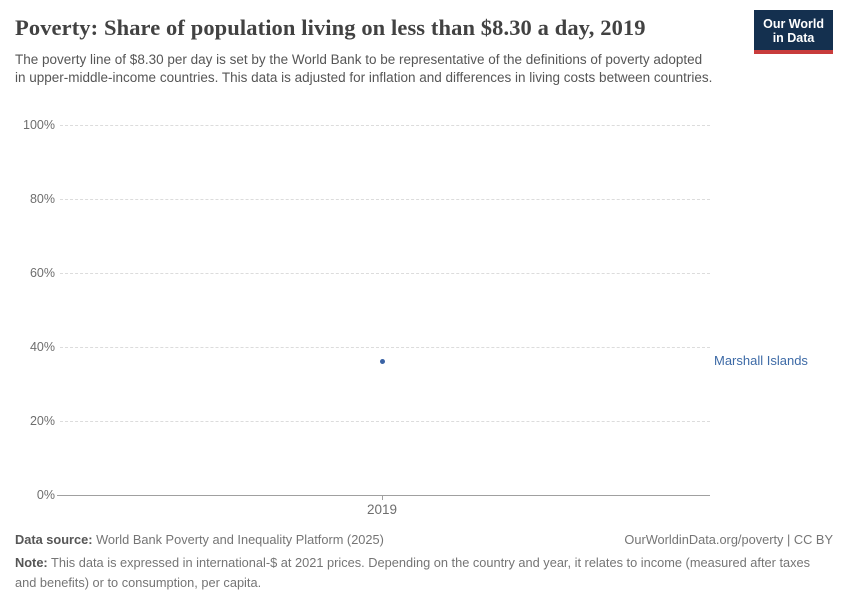 This screenshot has height=600, width=850. What do you see at coordinates (31, 562) in the screenshot?
I see `note-label: Note:` at bounding box center [31, 562].